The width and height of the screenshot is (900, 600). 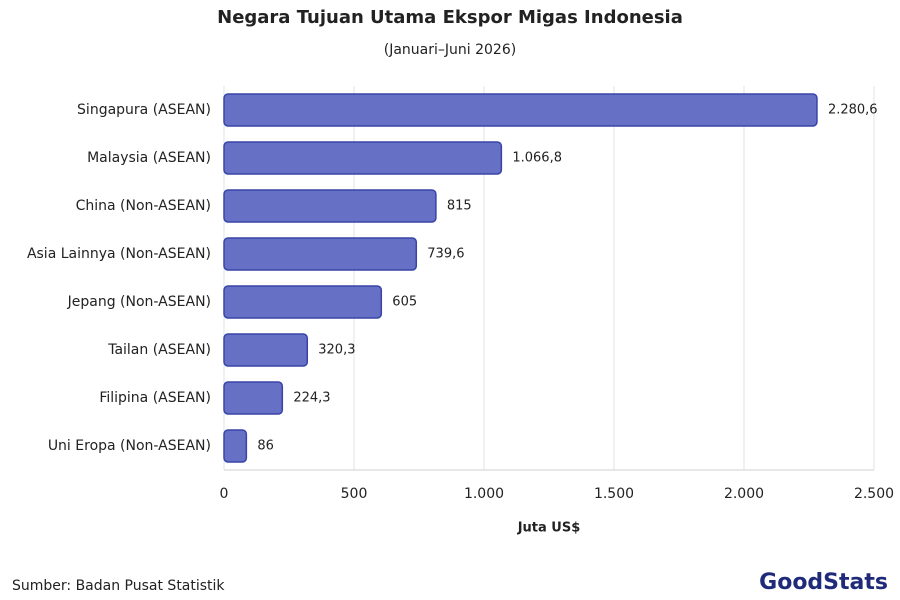 What do you see at coordinates (159, 350) in the screenshot?
I see `y-tick-label: Tailan (ASEAN)` at bounding box center [159, 350].